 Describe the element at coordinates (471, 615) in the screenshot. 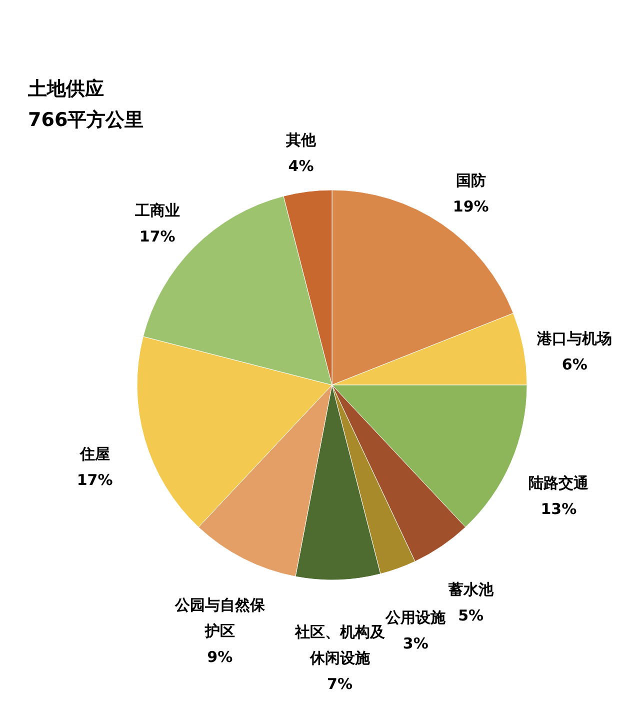

I see `data-label: 5%` at that location.